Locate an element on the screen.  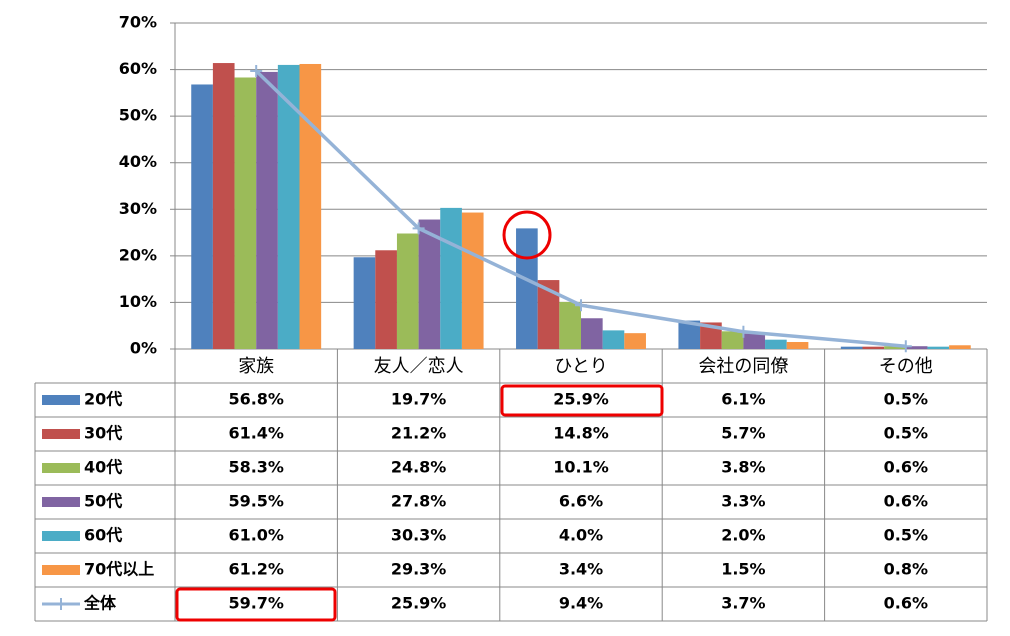
table-value: 19.7% is located at coordinates (419, 399).